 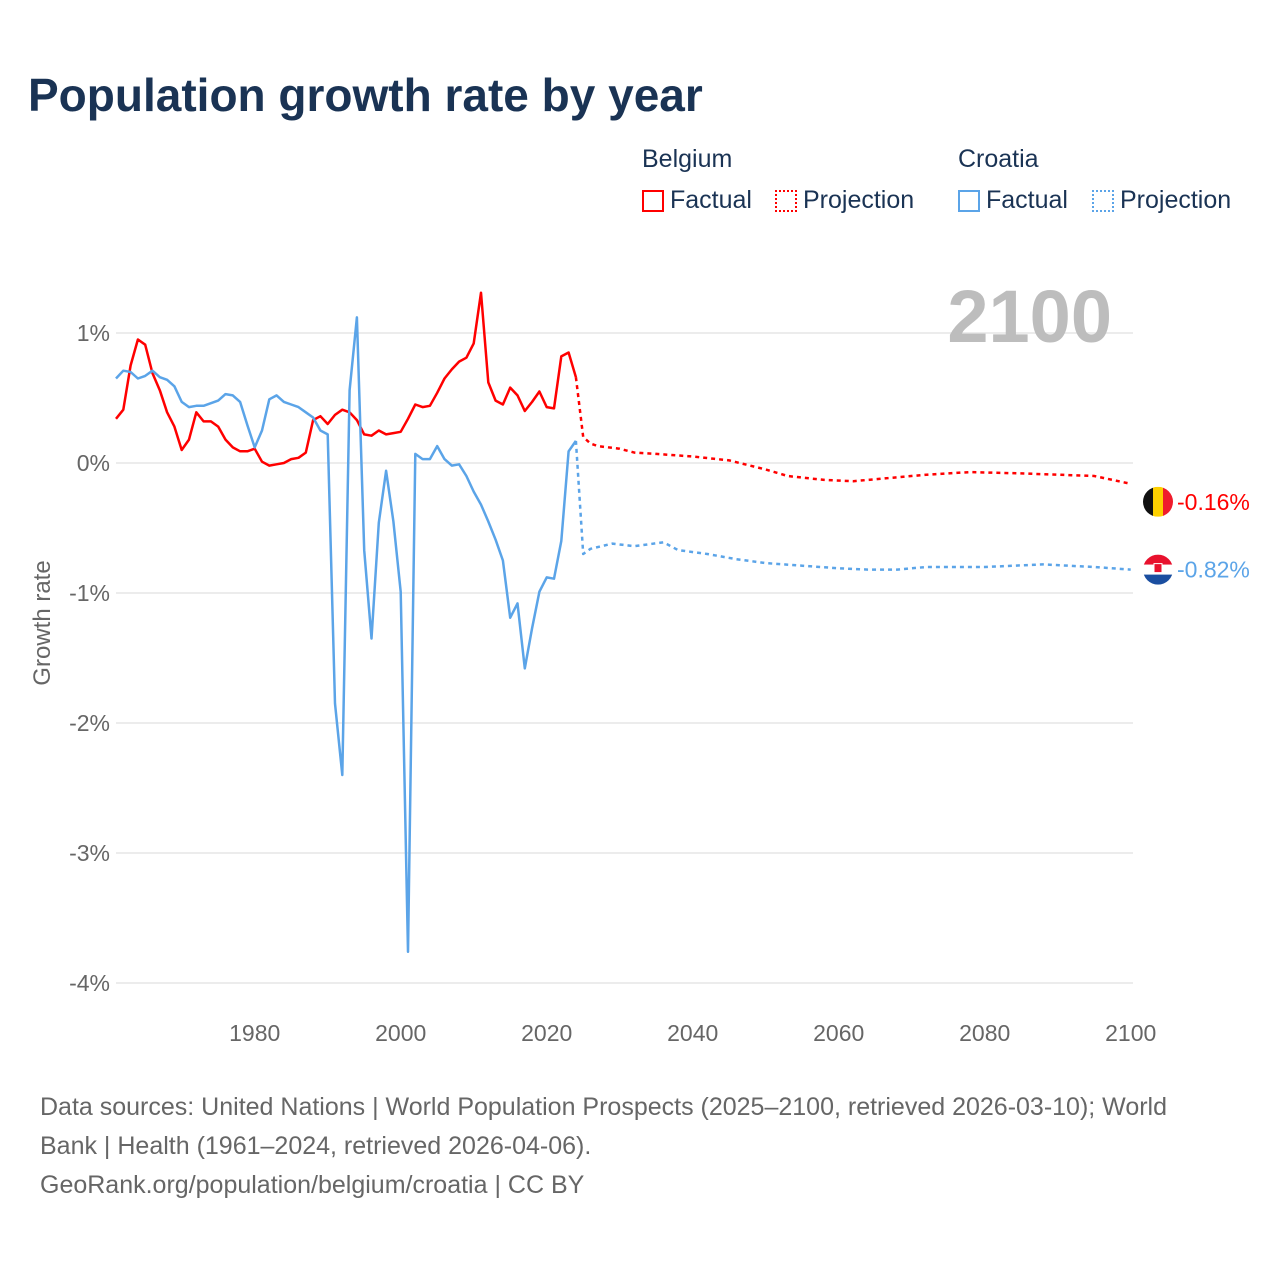 I want to click on belgium-flag-icon, so click(x=1158, y=501).